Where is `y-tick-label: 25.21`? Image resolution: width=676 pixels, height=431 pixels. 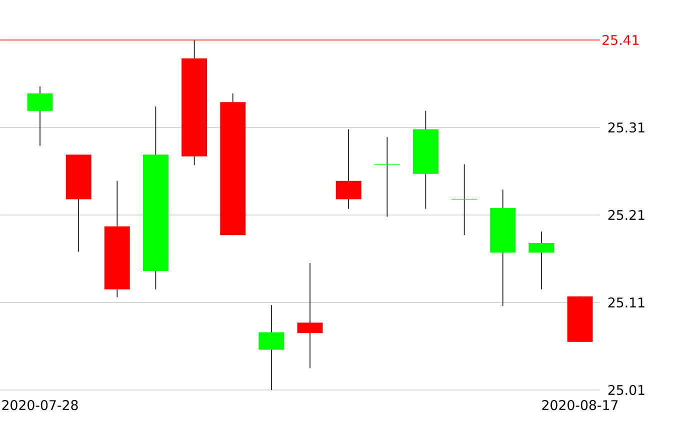
y-tick-label: 25.21 is located at coordinates (626, 215).